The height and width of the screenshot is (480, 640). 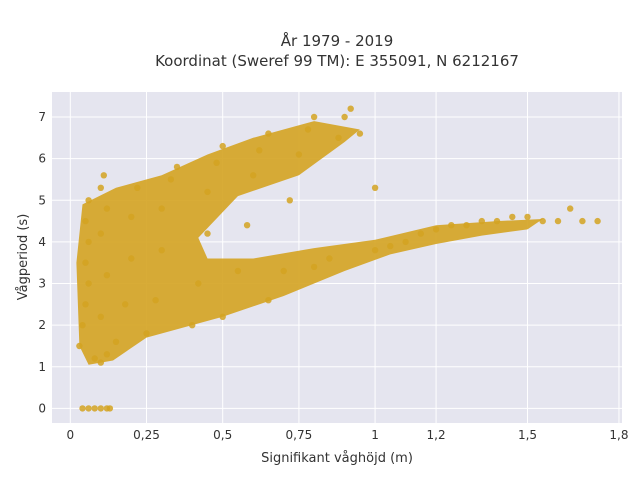 What do you see at coordinates (42, 325) in the screenshot?
I see `y-tick-label: 2` at bounding box center [42, 325].